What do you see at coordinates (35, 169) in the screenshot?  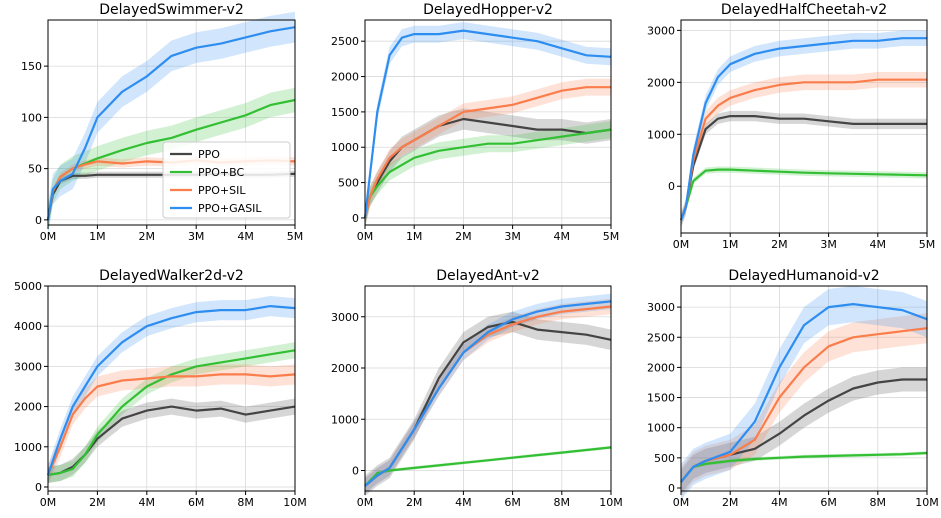 I see `y-tick-label: 50` at bounding box center [35, 169].